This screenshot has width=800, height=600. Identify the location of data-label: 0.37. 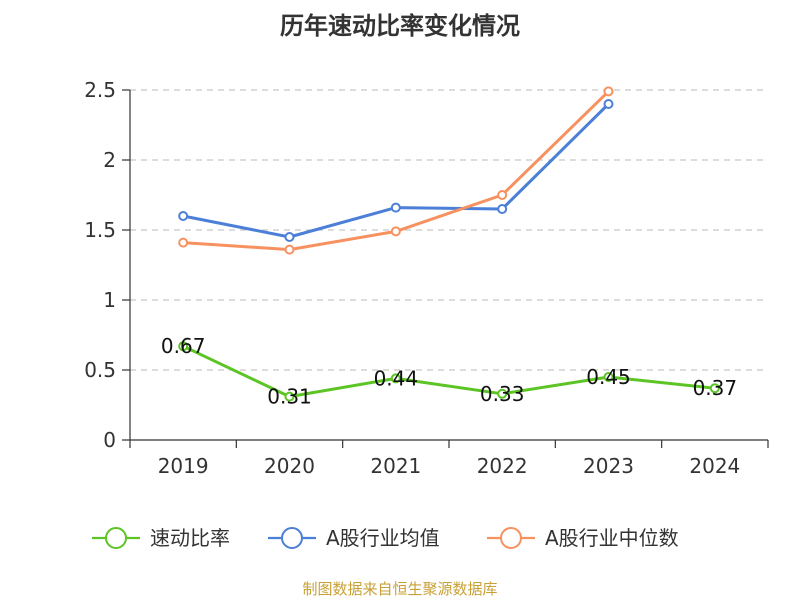
(715, 388).